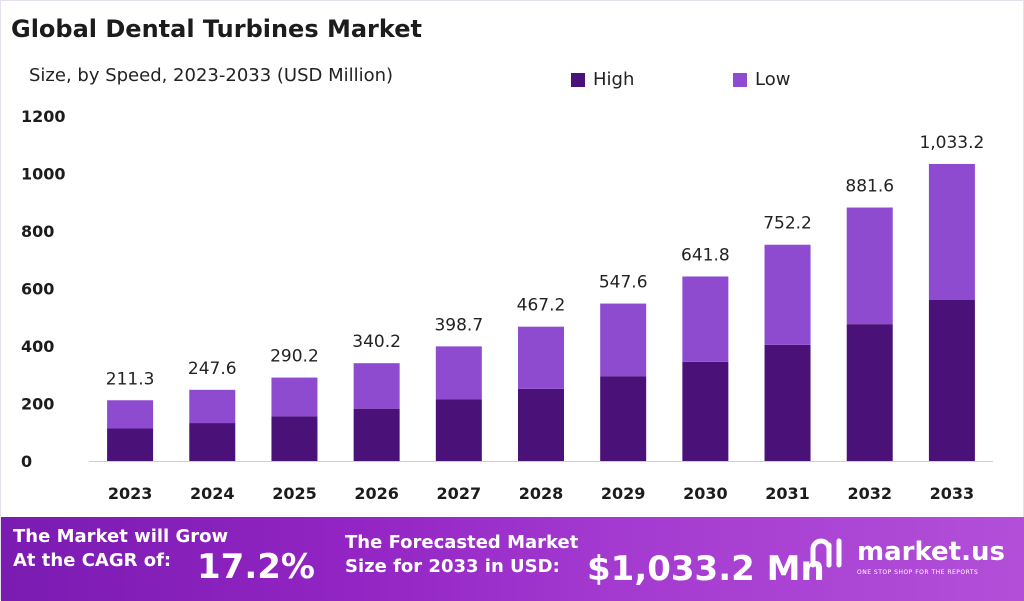 This screenshot has width=1024, height=601. I want to click on y-tick-label: 800, so click(37, 231).